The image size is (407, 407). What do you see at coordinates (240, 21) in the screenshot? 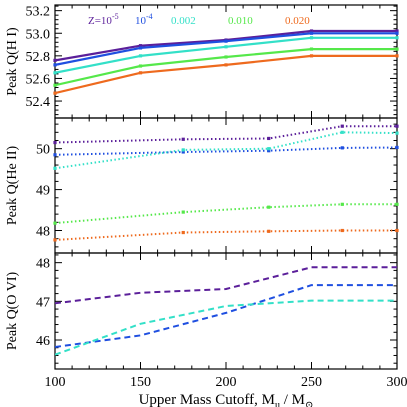
I see `legend-entry: 0.010` at bounding box center [240, 21].